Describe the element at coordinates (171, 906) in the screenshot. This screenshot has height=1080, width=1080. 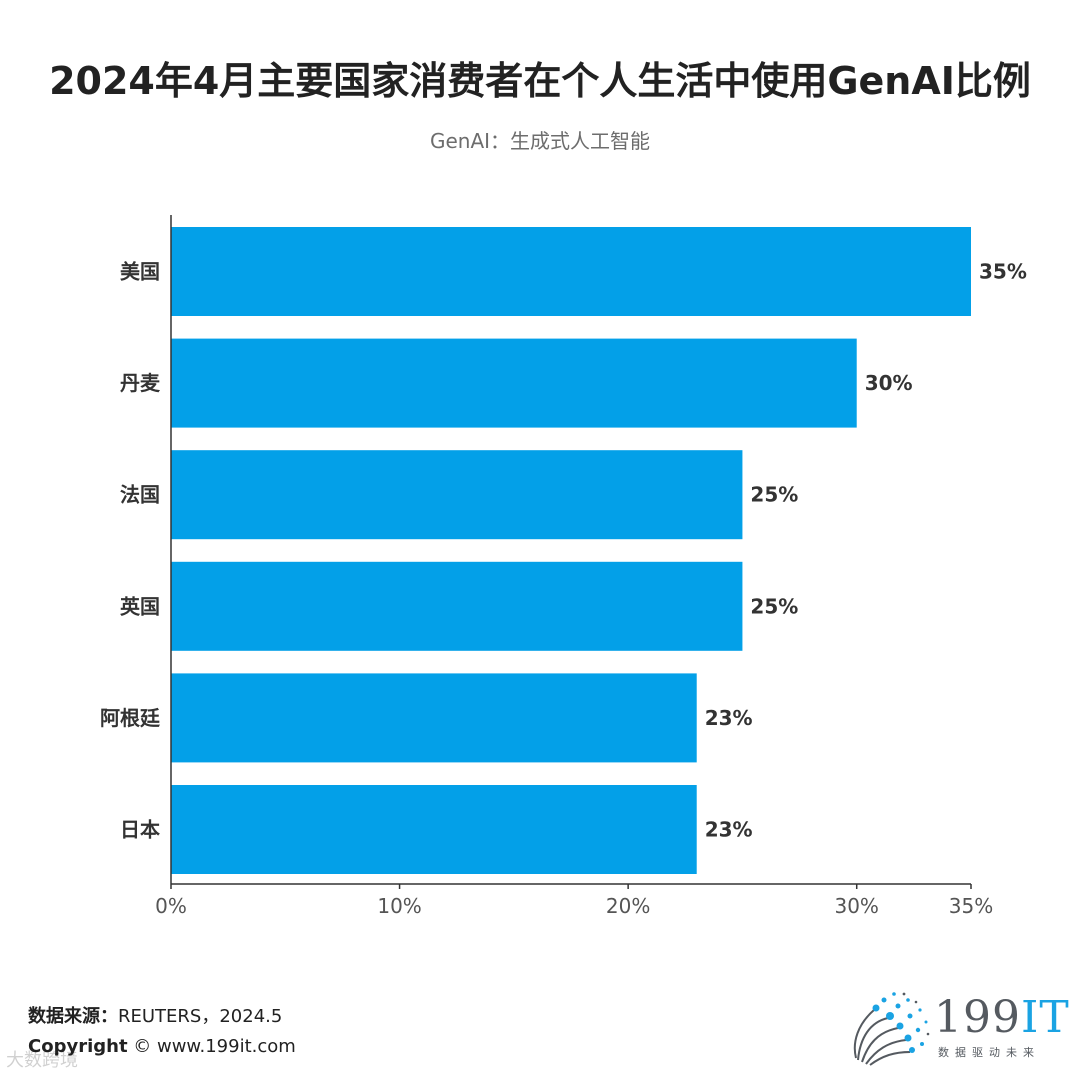
I see `x-tick-label-0: 0%` at that location.